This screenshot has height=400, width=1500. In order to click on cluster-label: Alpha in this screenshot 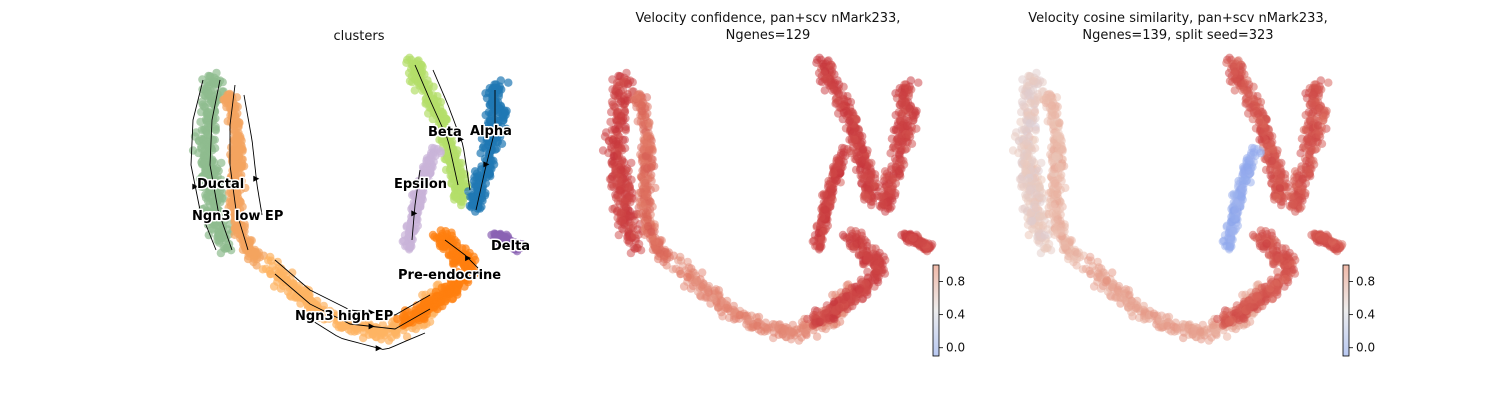, I will do `click(491, 131)`.